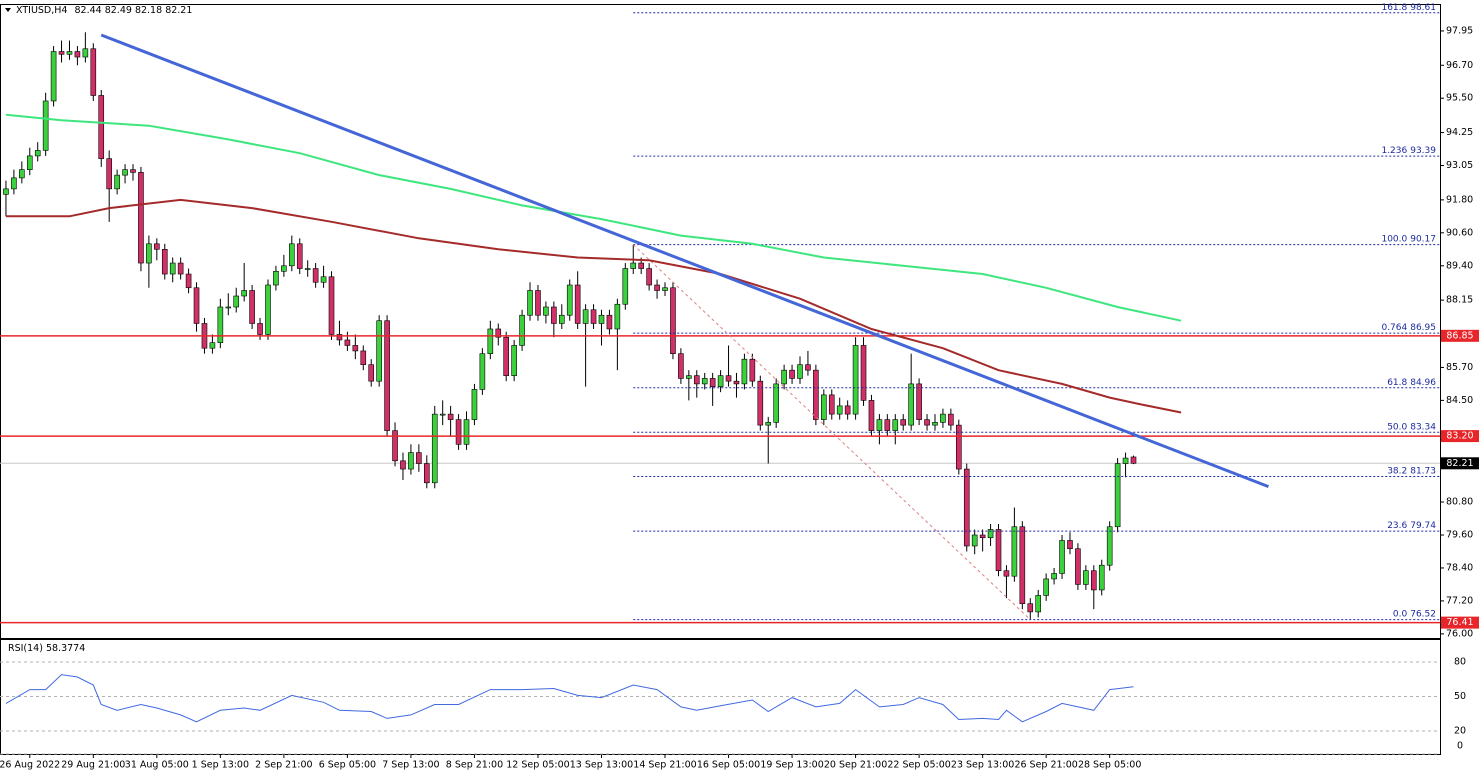 Image resolution: width=1480 pixels, height=776 pixels. I want to click on level-label: 86.85, so click(1459, 335).